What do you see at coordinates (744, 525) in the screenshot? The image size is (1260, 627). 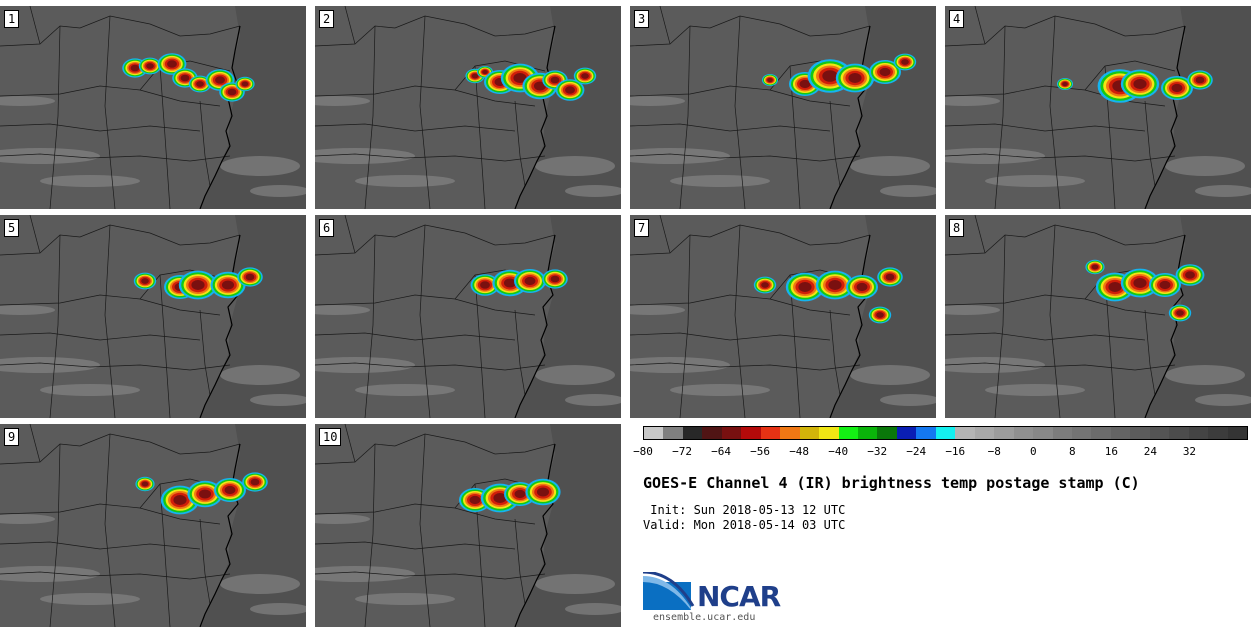 I see `valid-time: Valid: Mon 2018-05-14 03 UTC` at bounding box center [744, 525].